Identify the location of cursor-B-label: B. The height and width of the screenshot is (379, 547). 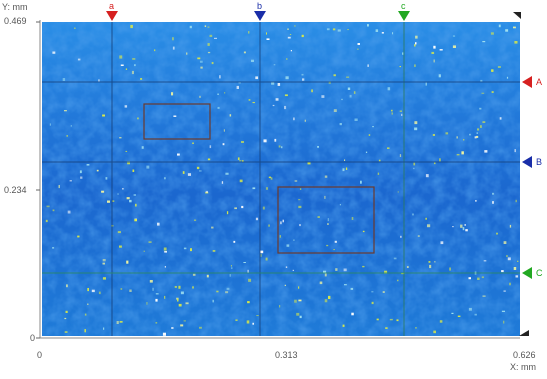
(539, 162).